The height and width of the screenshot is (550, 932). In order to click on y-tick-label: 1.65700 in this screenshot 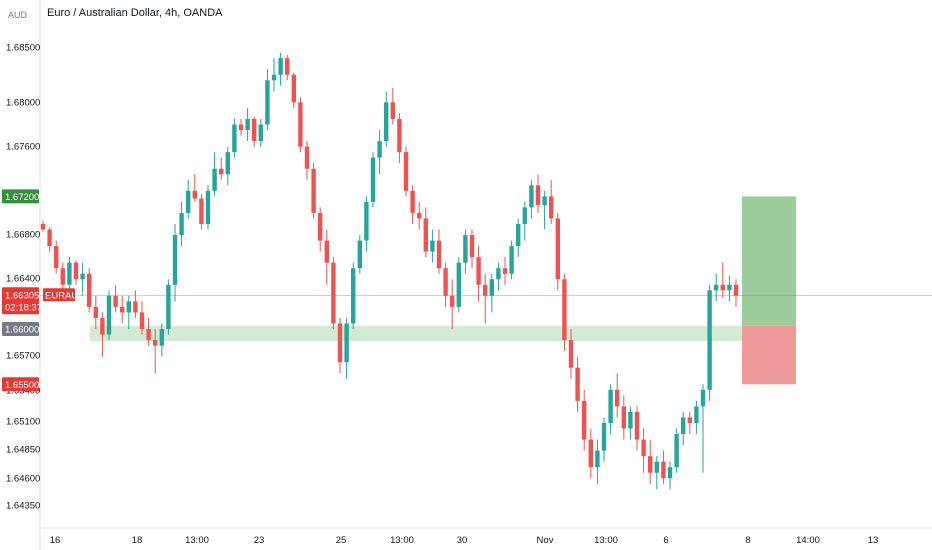, I will do `click(23, 356)`.